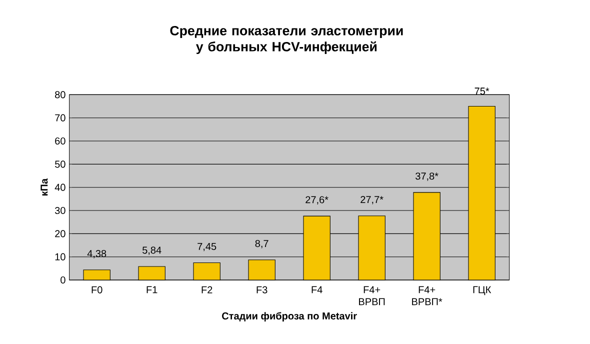 The image size is (590, 344). I want to click on x-axis-title: Стадии фиброза по Metavir, so click(289, 317).